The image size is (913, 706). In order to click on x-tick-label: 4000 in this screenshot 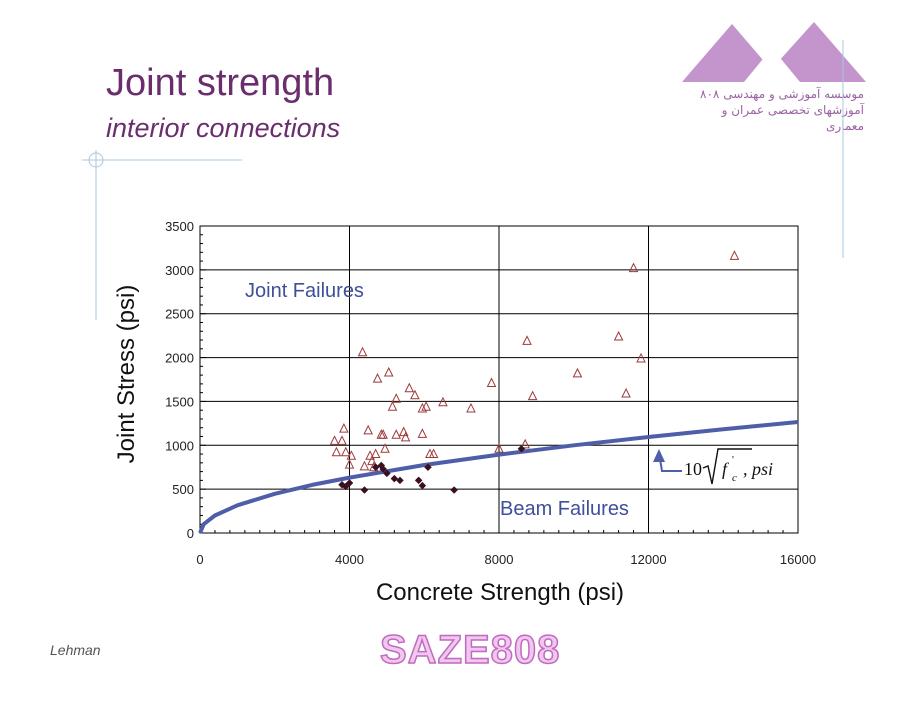, I will do `click(349, 559)`.